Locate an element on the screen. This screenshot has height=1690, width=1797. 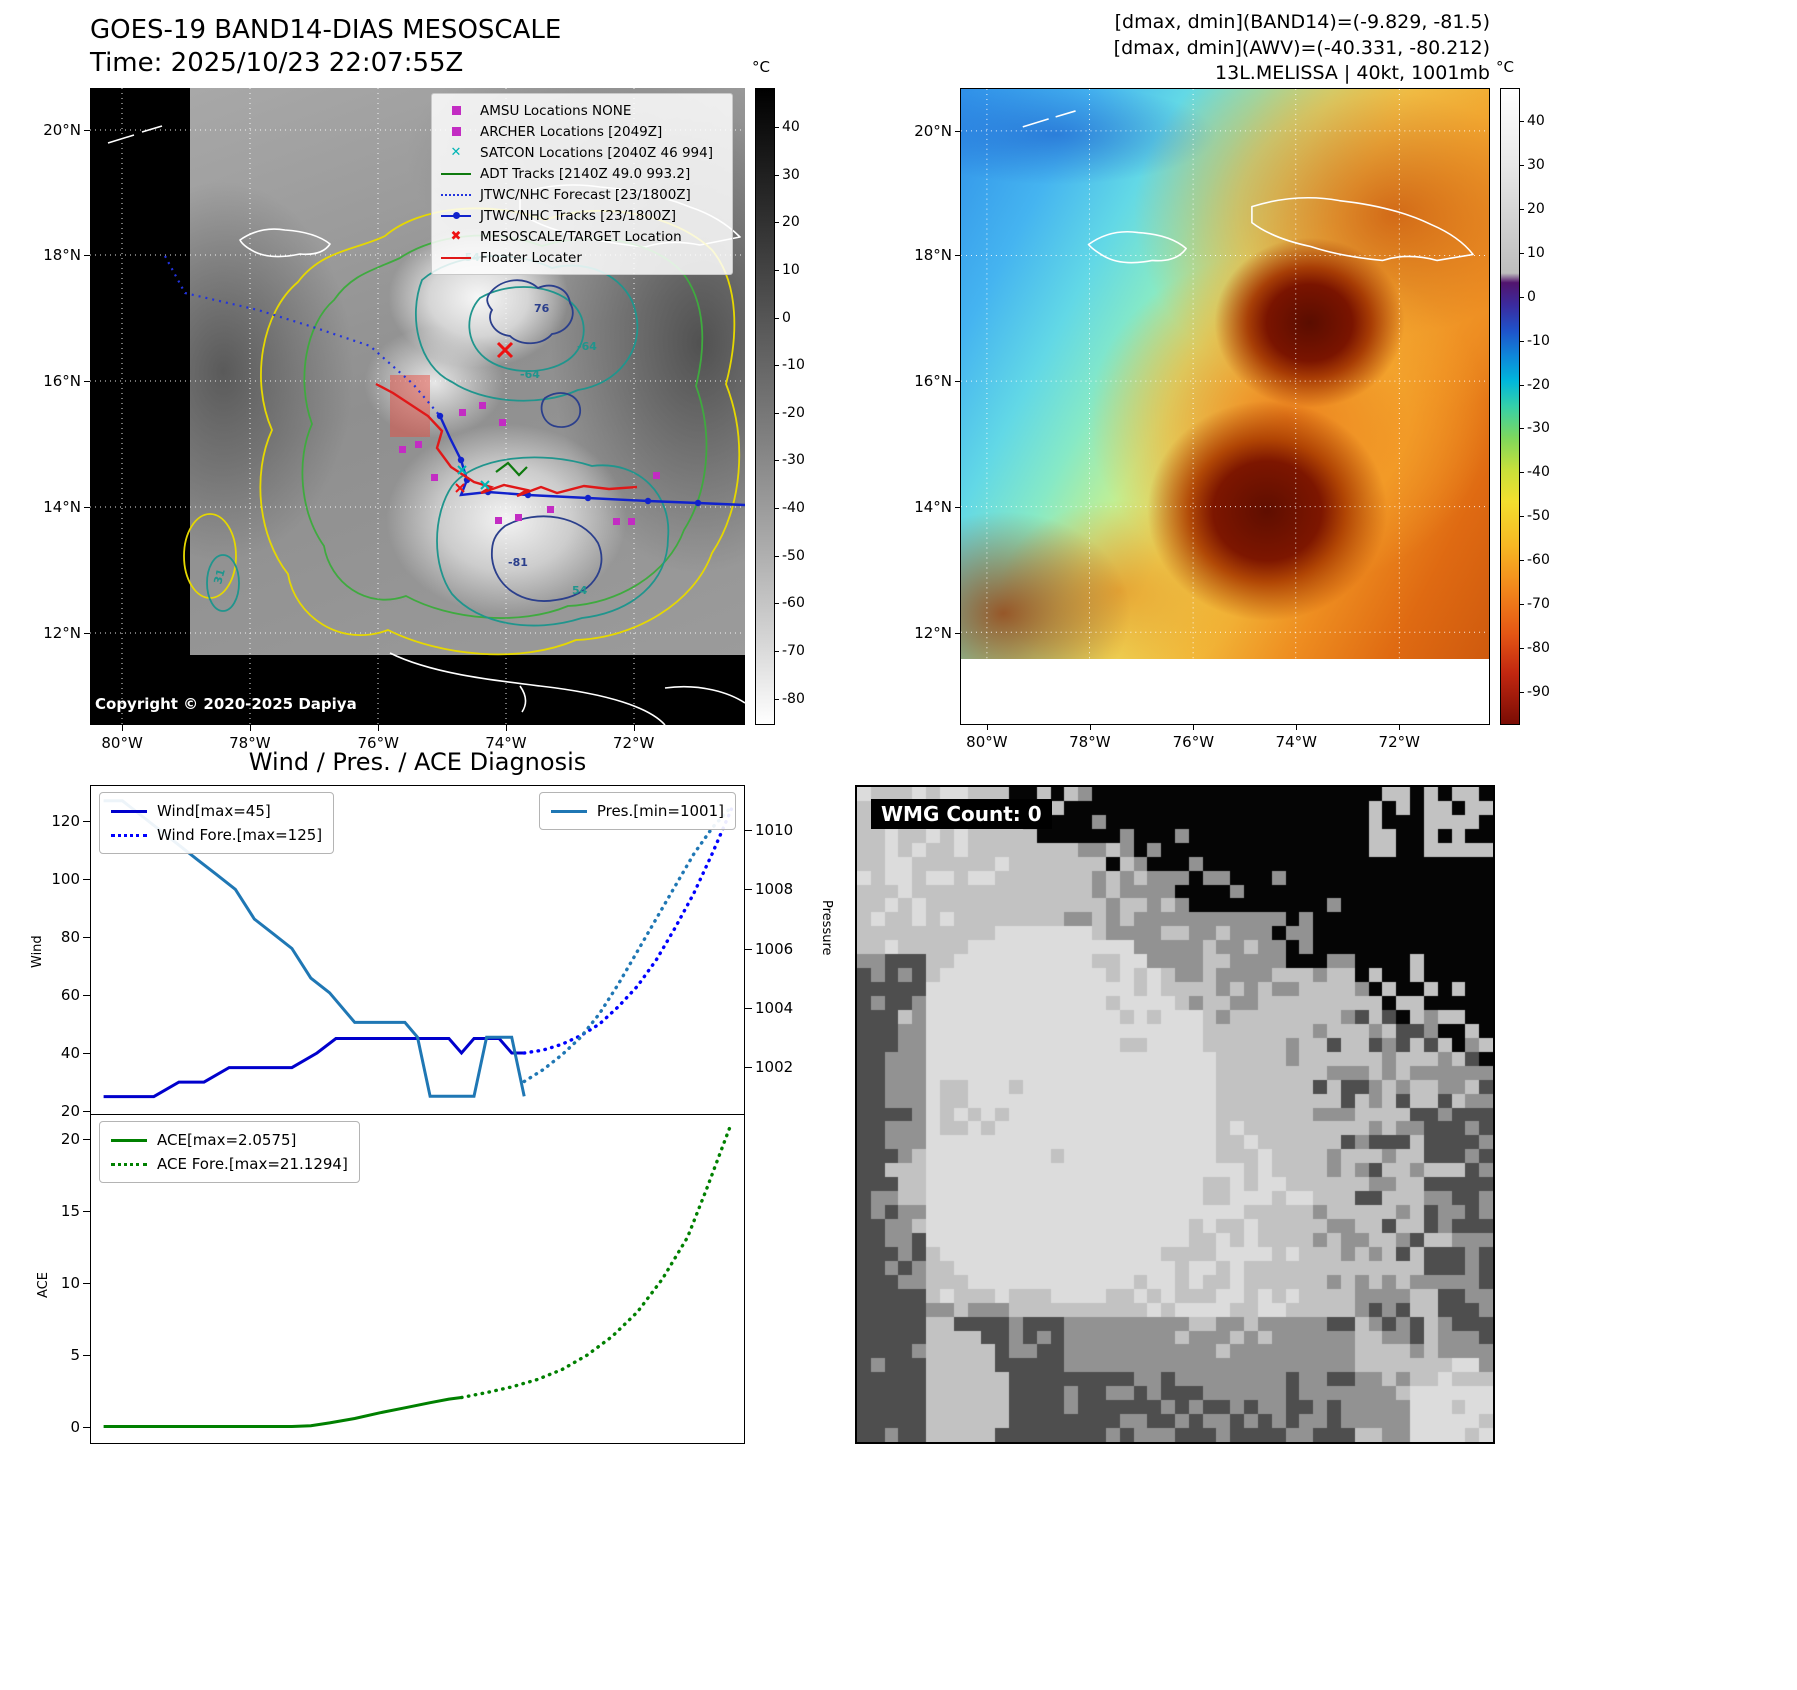
legend-label: ACE Fore.[max=21.1294] is located at coordinates (252, 1164).